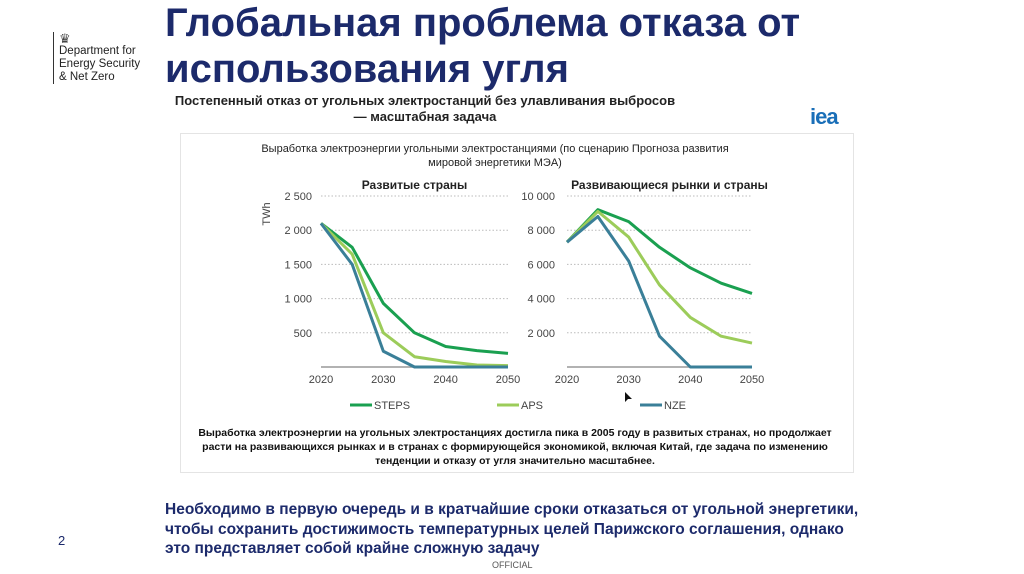  Describe the element at coordinates (303, 334) in the screenshot. I see `y-tick-label: 500` at that location.